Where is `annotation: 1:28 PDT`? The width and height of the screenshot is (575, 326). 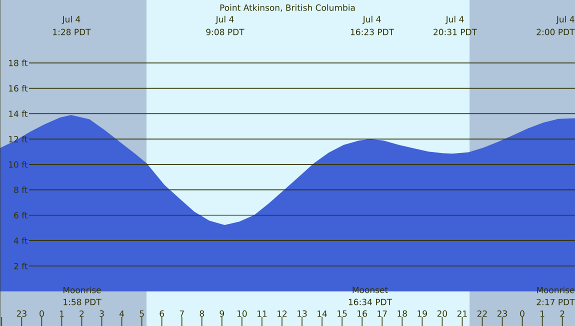
annotation: 1:28 PDT is located at coordinates (72, 32).